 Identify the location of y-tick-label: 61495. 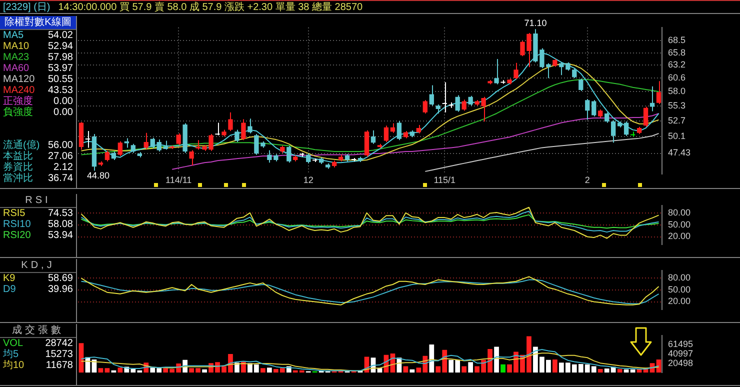
(681, 344).